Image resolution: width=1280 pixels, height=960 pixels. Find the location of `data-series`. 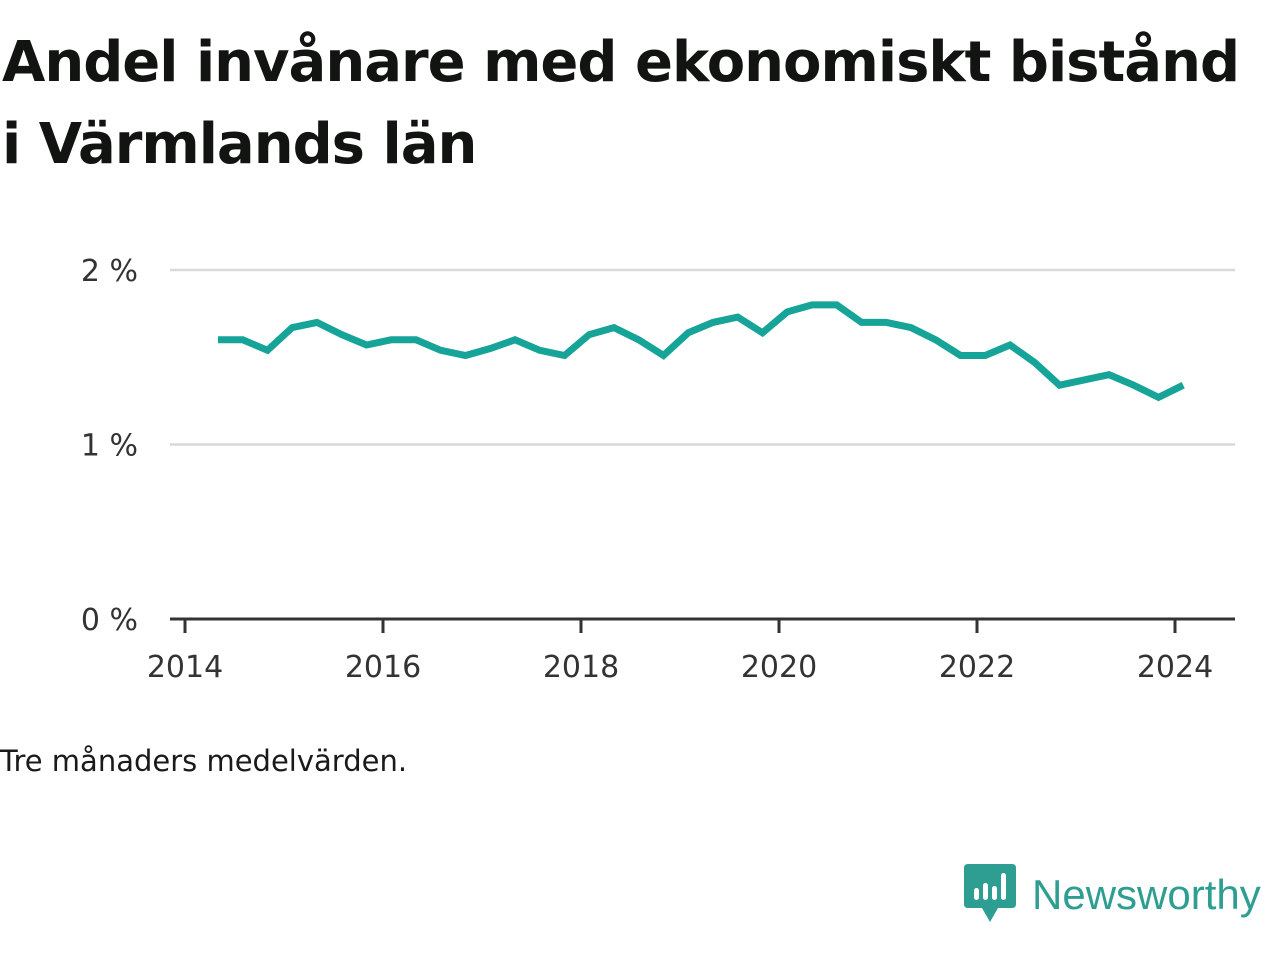

data-series is located at coordinates (701, 351).